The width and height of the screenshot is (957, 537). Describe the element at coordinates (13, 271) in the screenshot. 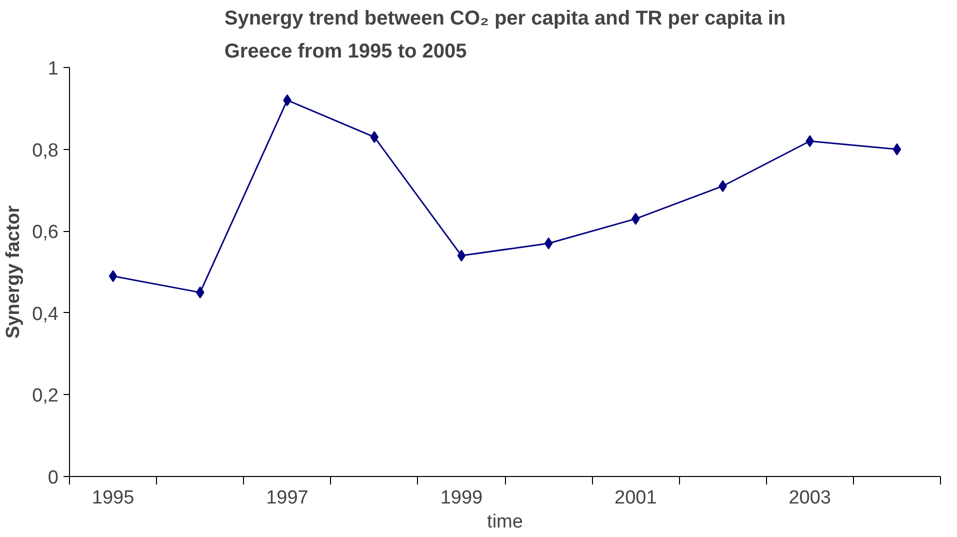

I see `y-axis-title: Synergy factor` at that location.